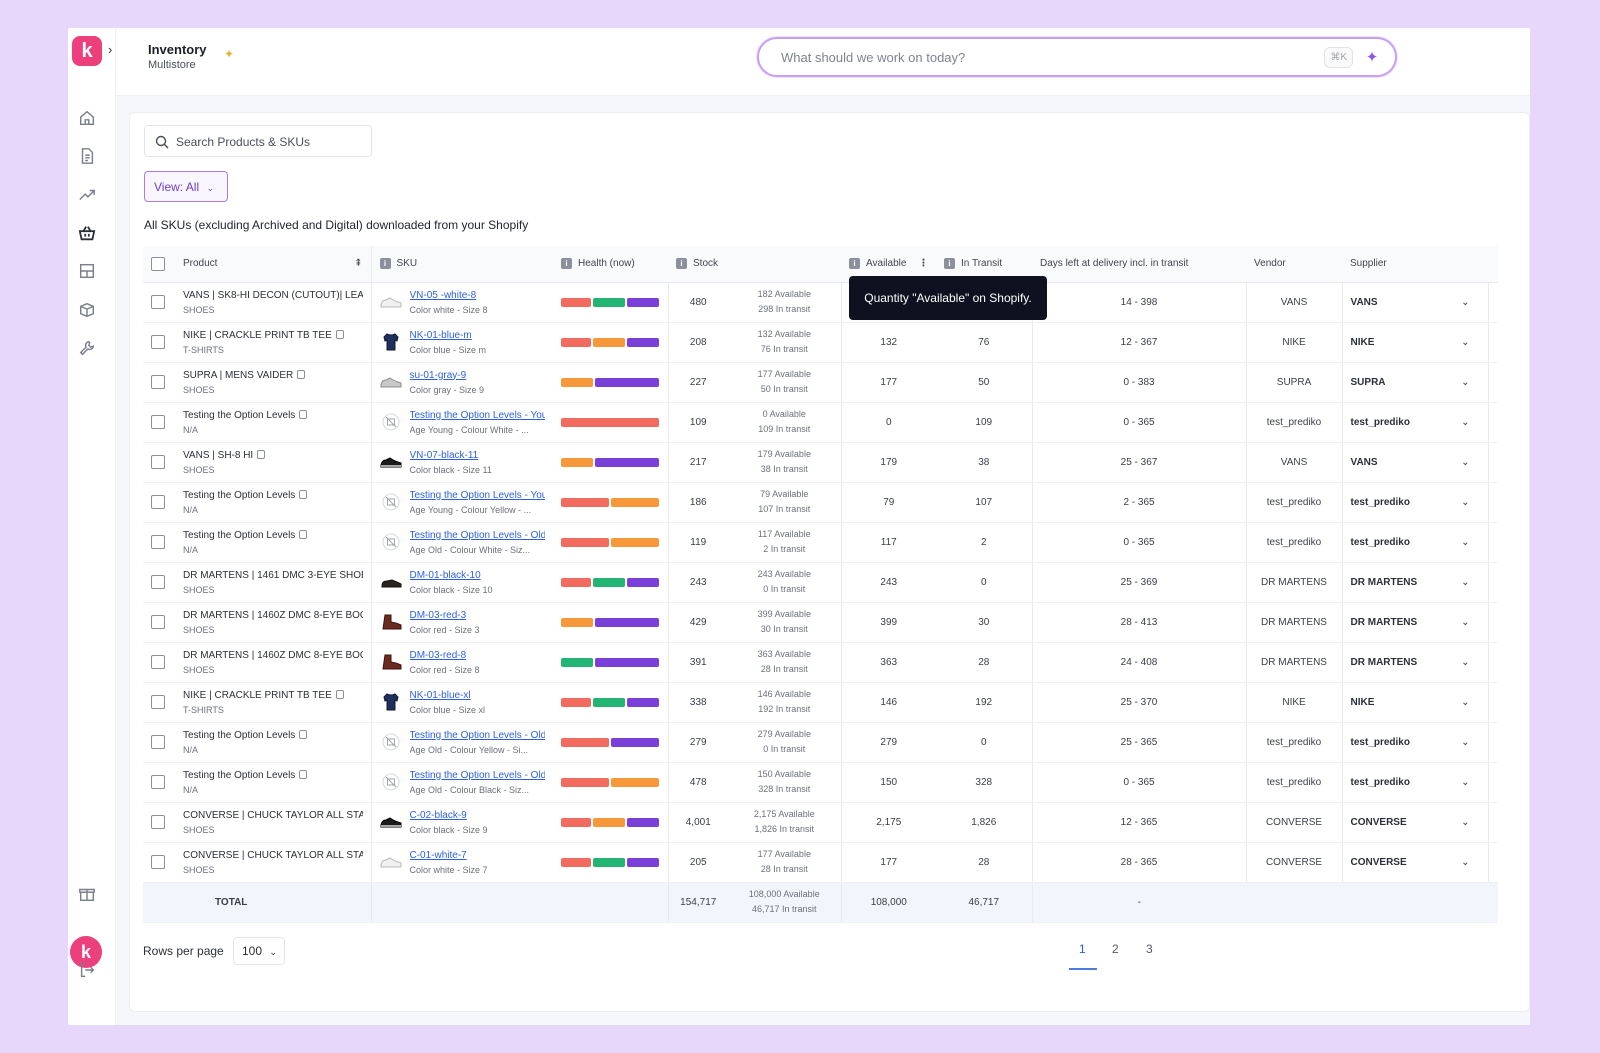 This screenshot has width=1600, height=1053. I want to click on select-all-cell, so click(159, 264).